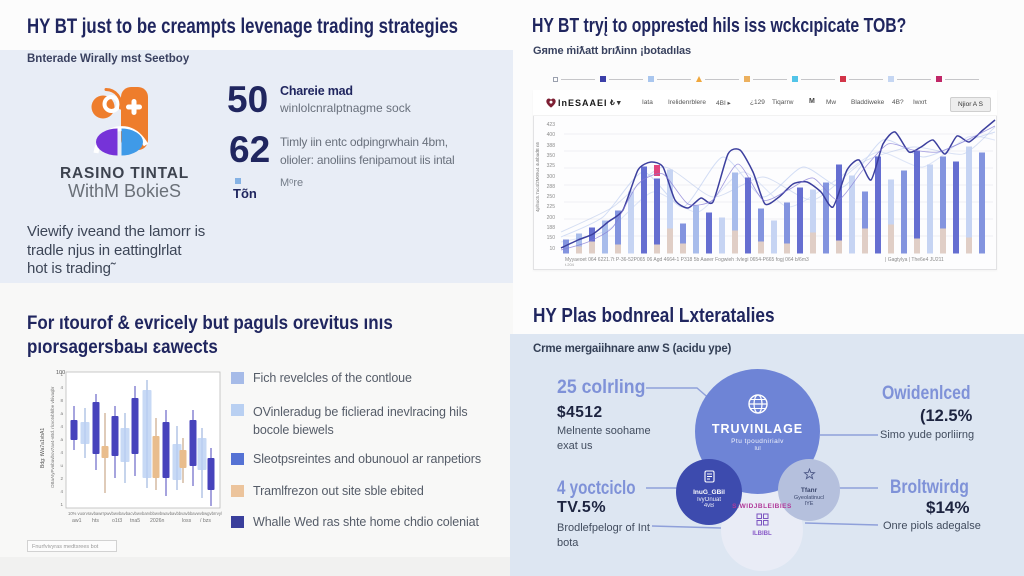 This screenshot has height=576, width=1024. Describe the element at coordinates (551, 135) in the screenshot. I see `svg-text: 400` at that location.